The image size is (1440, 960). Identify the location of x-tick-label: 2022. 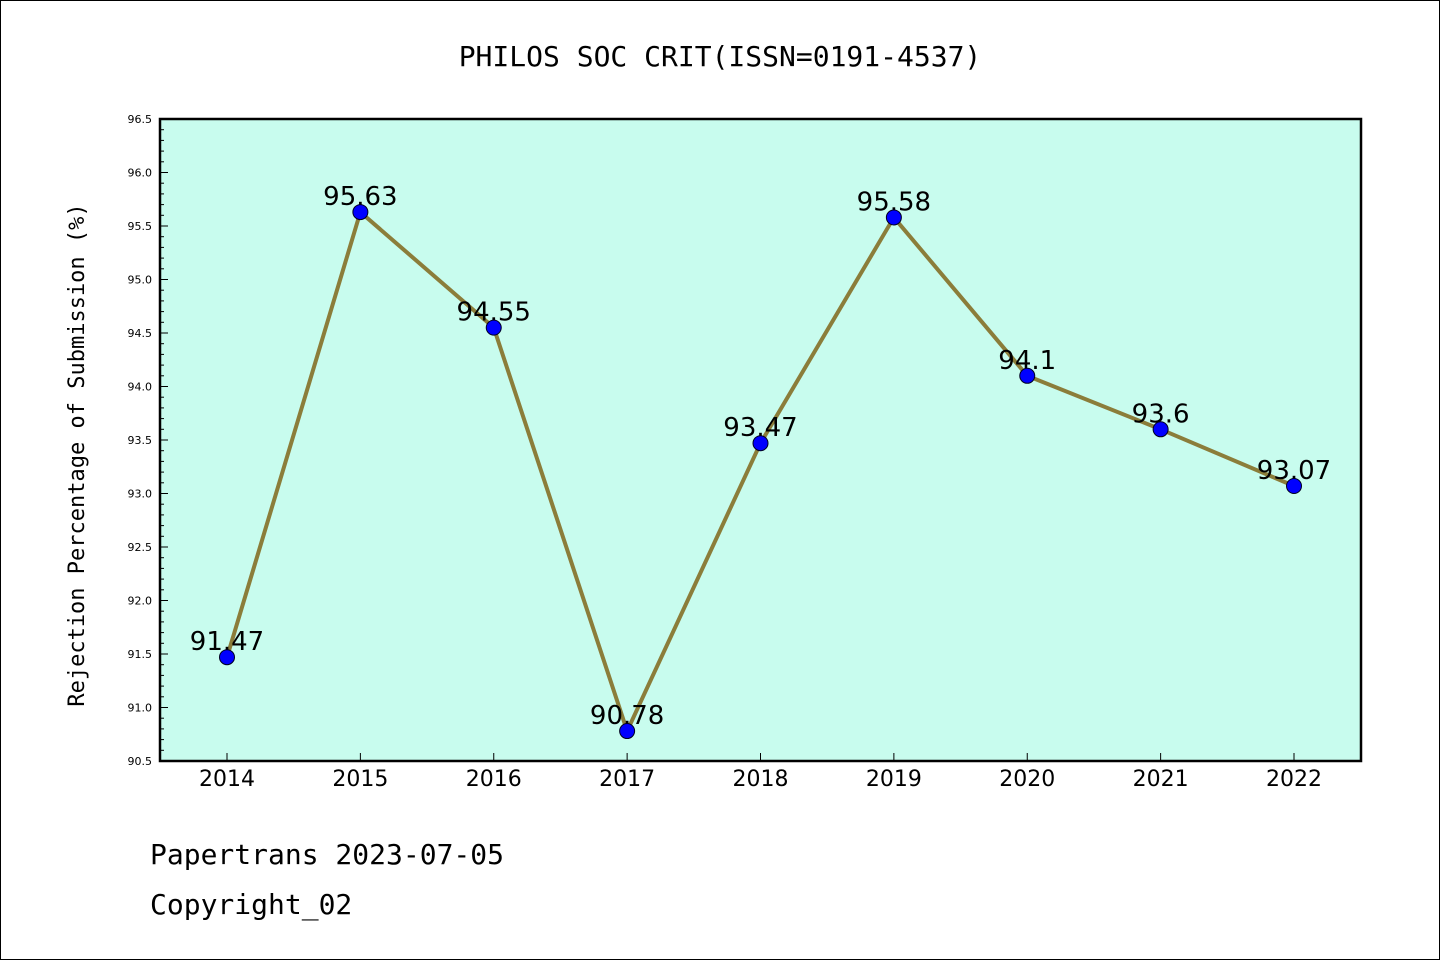
(1294, 779).